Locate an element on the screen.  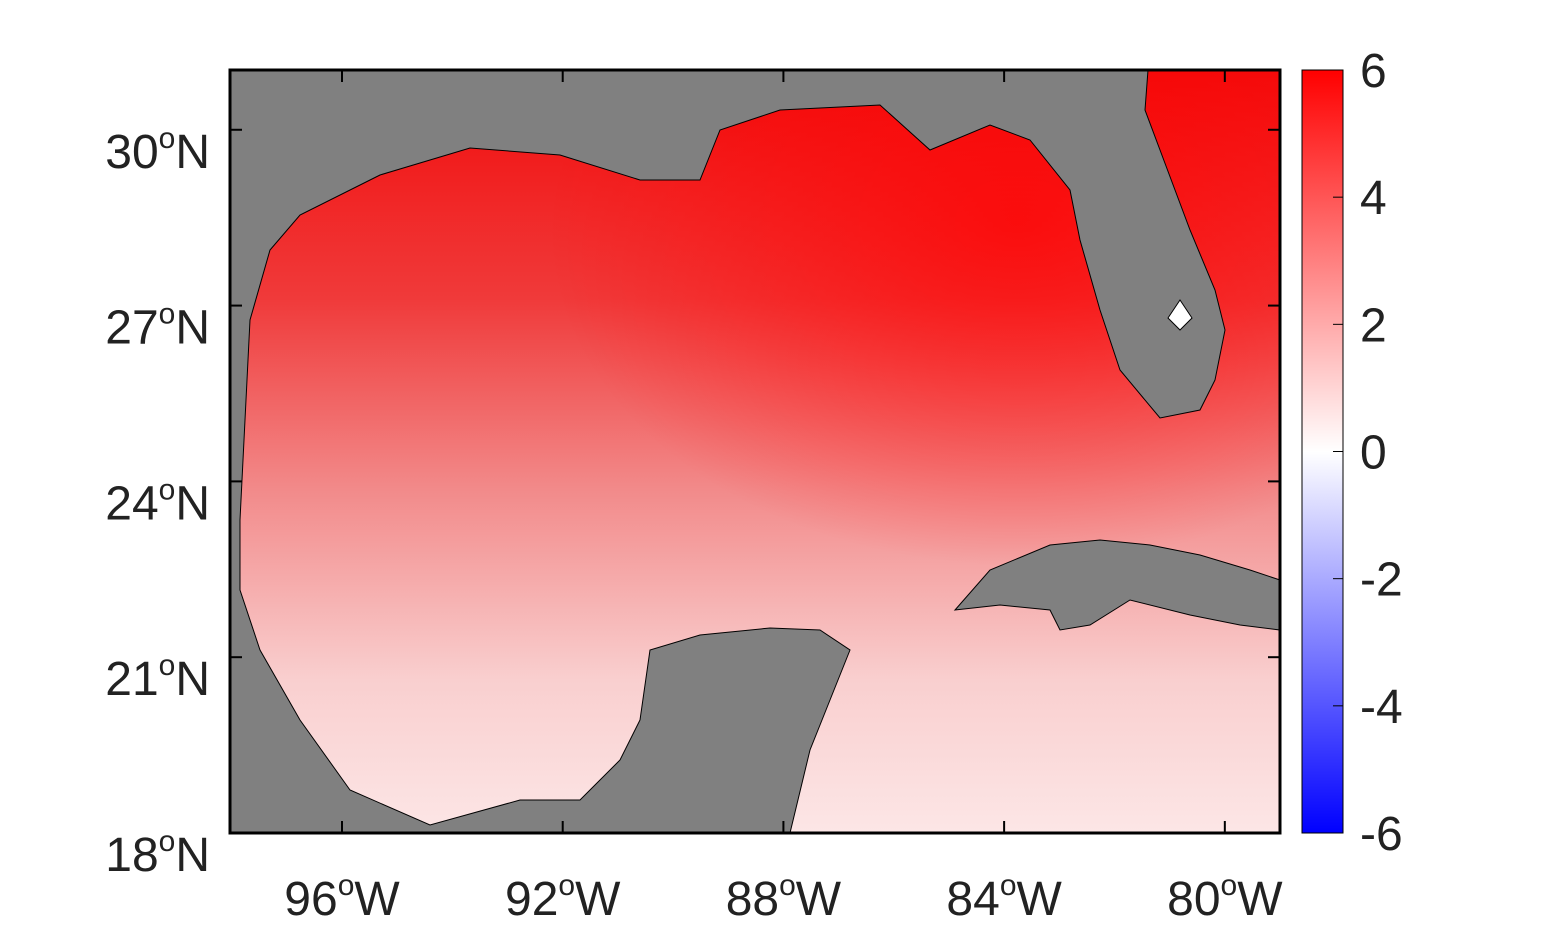
x-tick-label-number: 92 is located at coordinates (531, 899).